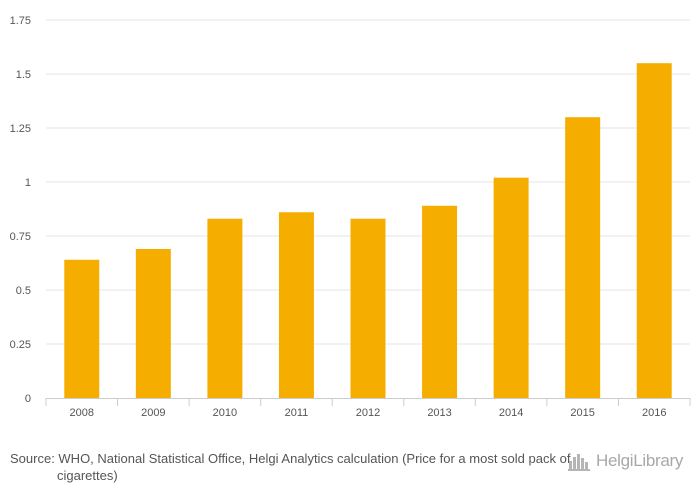 The image size is (700, 500). I want to click on x-tick-label: 2013, so click(439, 413).